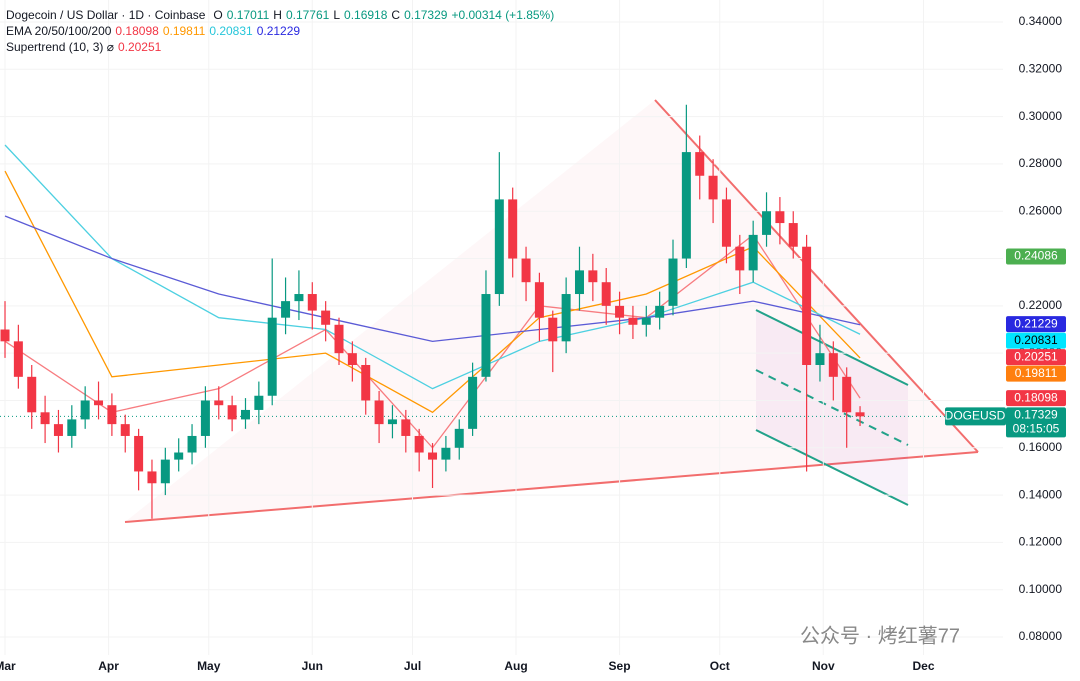 Image resolution: width=1080 pixels, height=681 pixels. What do you see at coordinates (620, 666) in the screenshot?
I see `x-tick-label: Sep` at bounding box center [620, 666].